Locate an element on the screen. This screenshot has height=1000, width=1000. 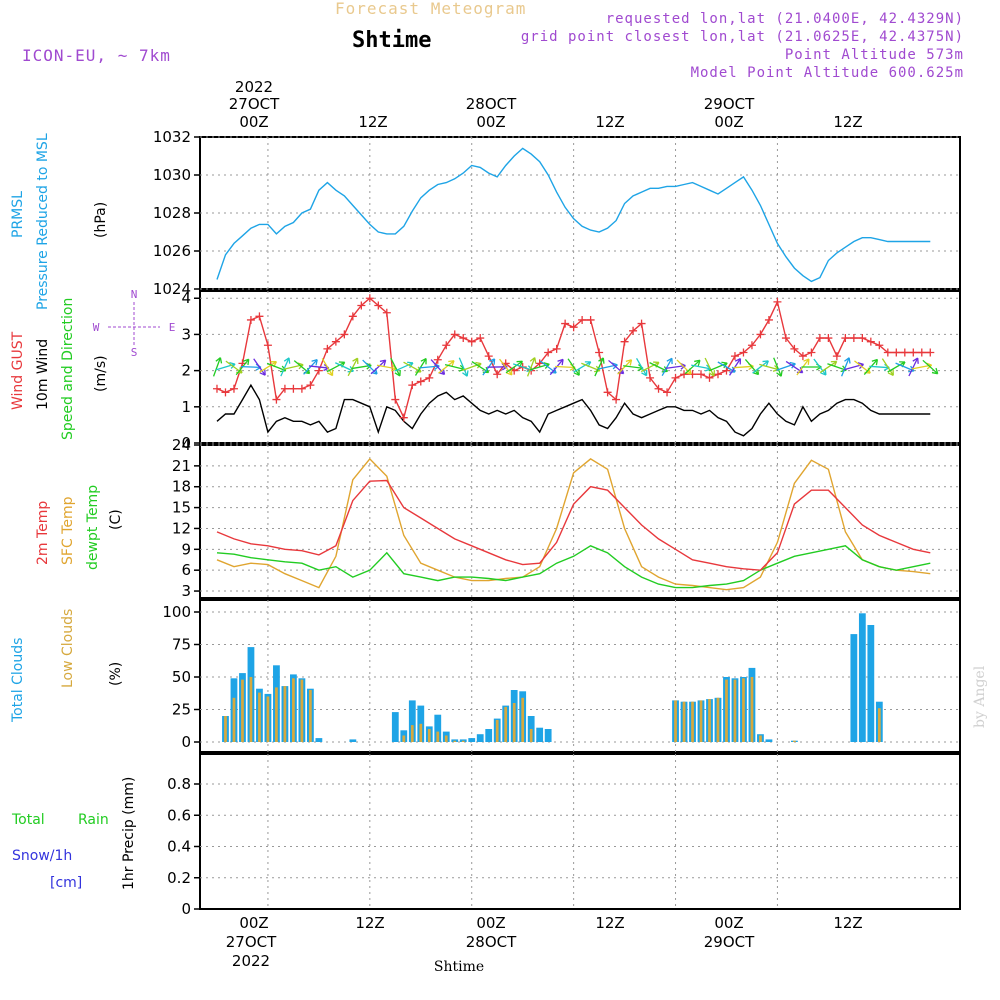
rain-label: Rain is located at coordinates (93, 820).